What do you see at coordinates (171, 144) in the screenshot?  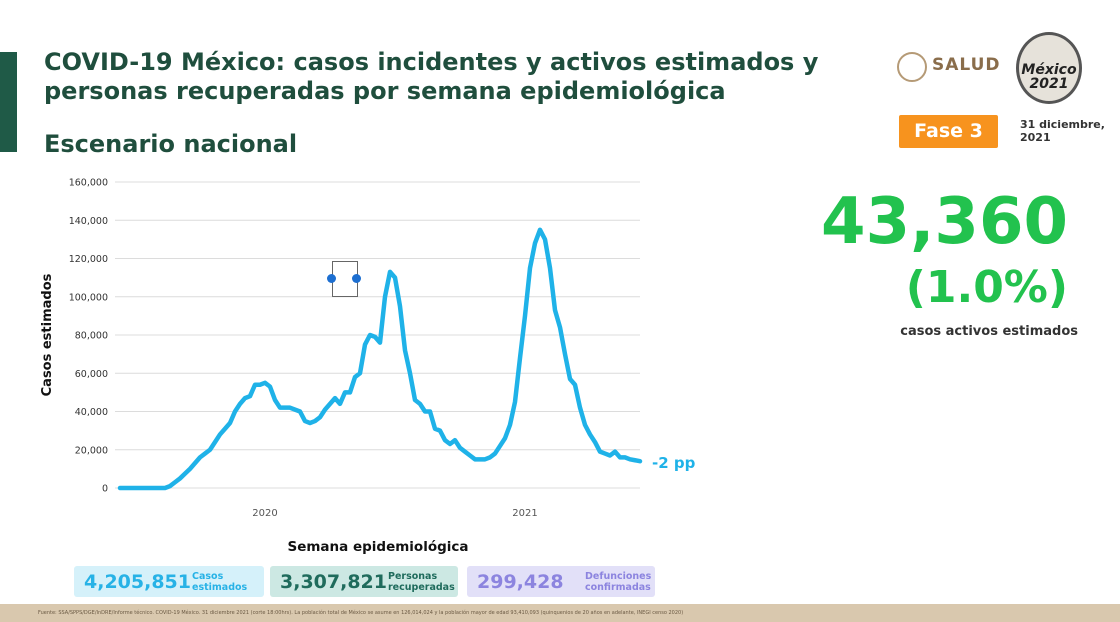 I see `subtitle: Escenario nacional` at bounding box center [171, 144].